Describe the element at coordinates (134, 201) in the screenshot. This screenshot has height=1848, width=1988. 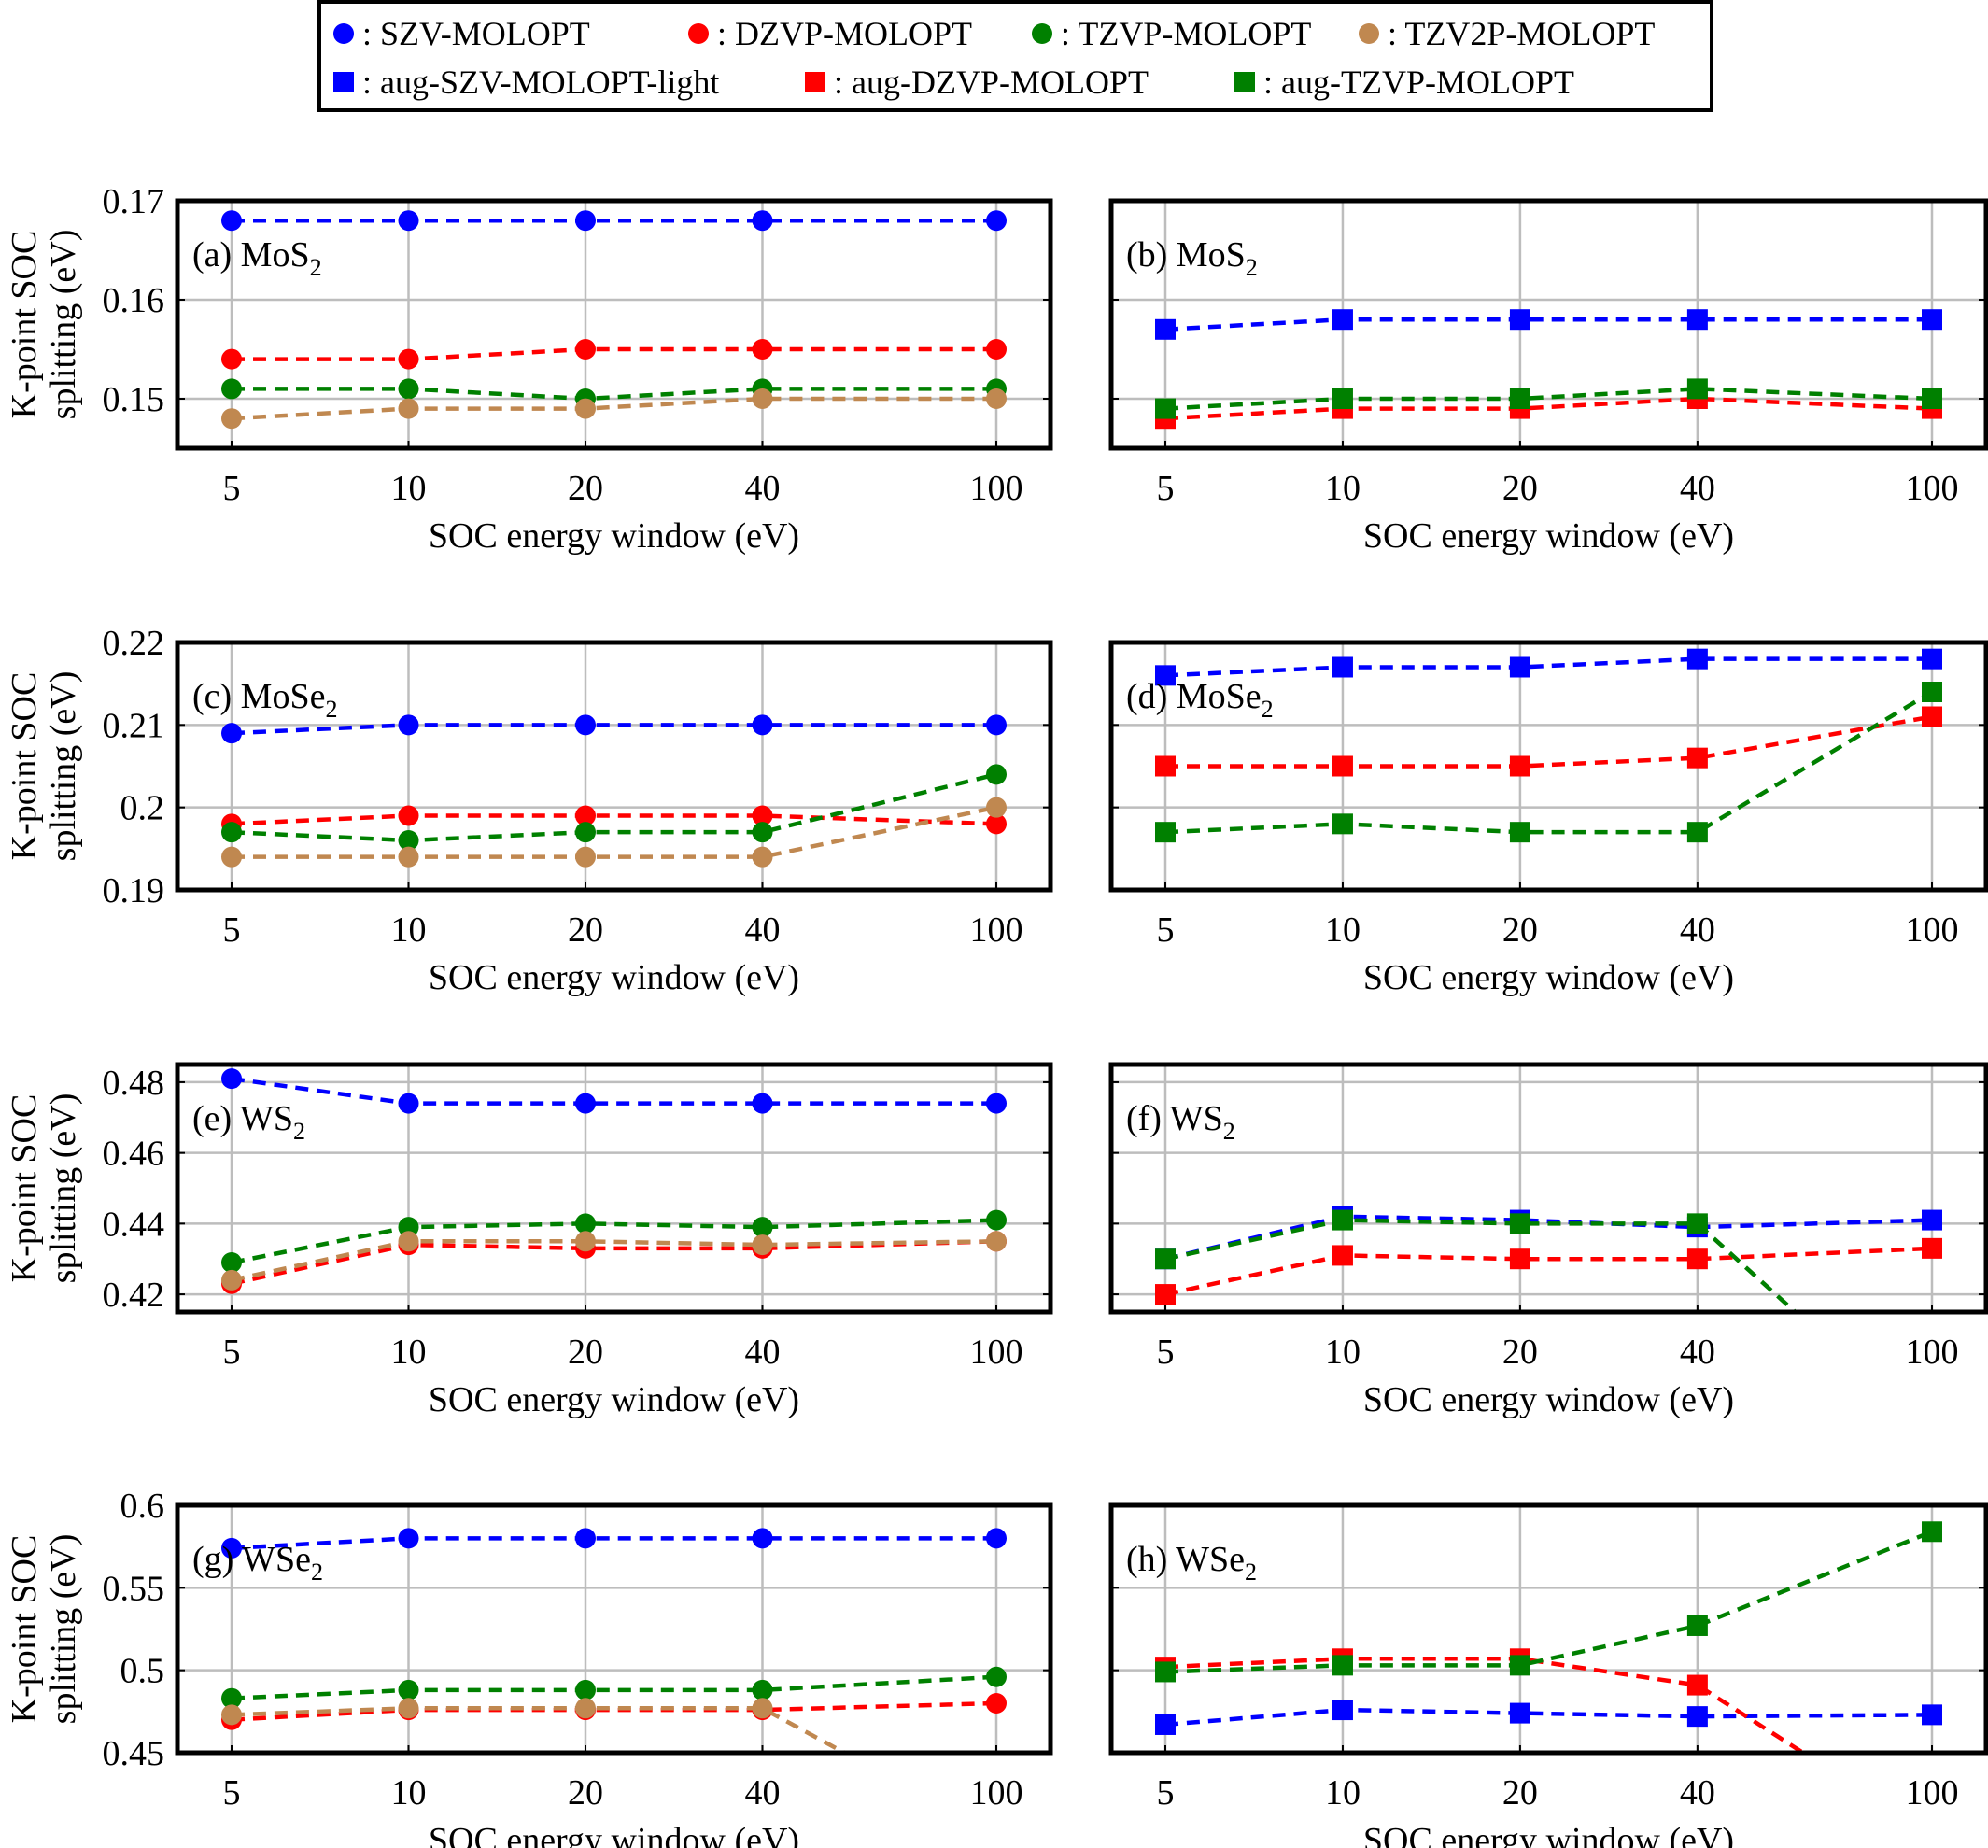
I see `y-tick-label: 0.17` at that location.